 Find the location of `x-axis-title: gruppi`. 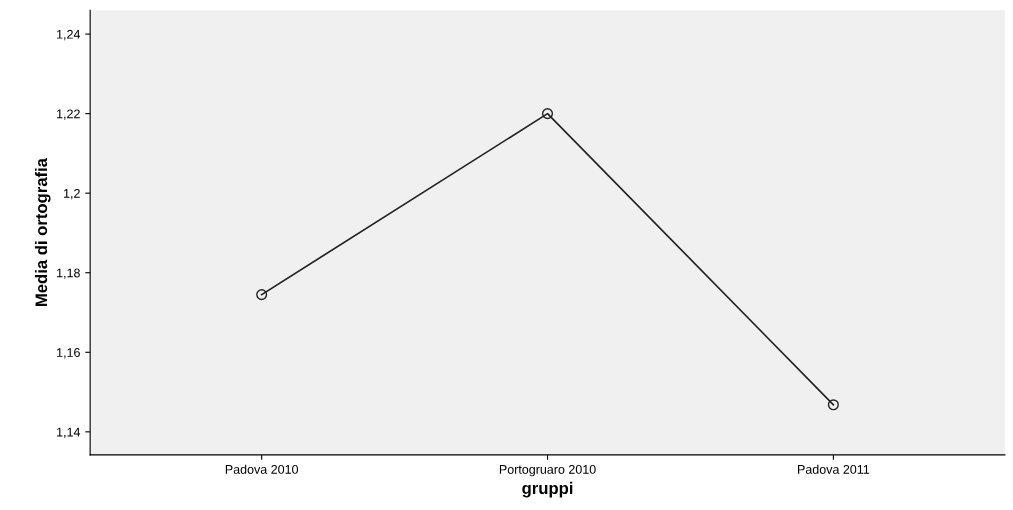

x-axis-title: gruppi is located at coordinates (547, 489).